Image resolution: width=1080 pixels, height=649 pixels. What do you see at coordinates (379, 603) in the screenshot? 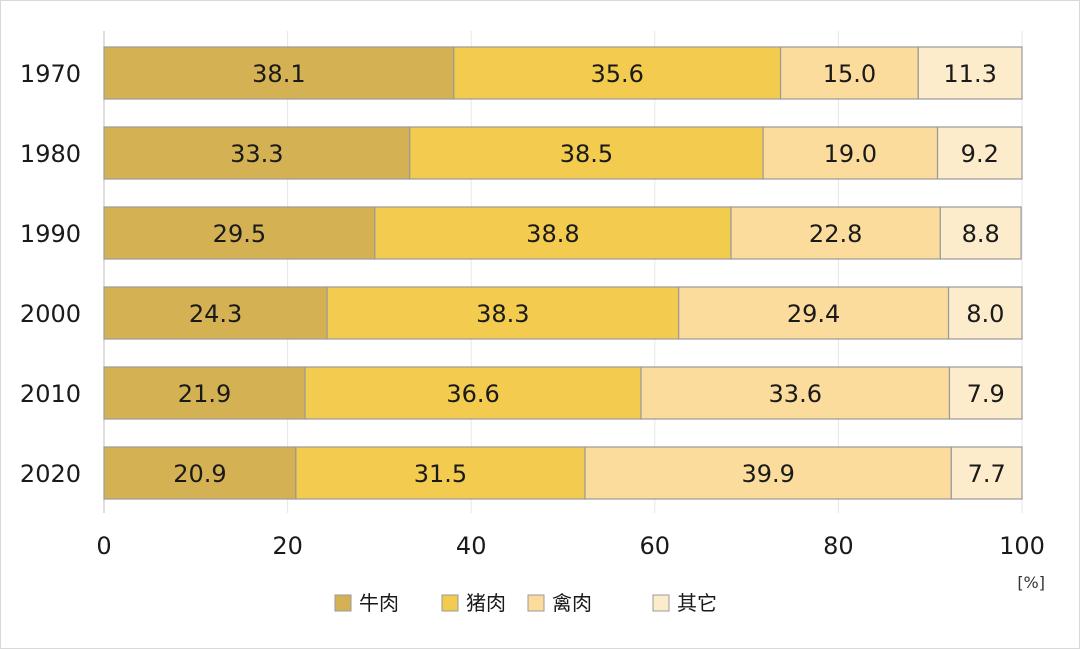
I see `legend-label: 牛肉` at bounding box center [379, 603].